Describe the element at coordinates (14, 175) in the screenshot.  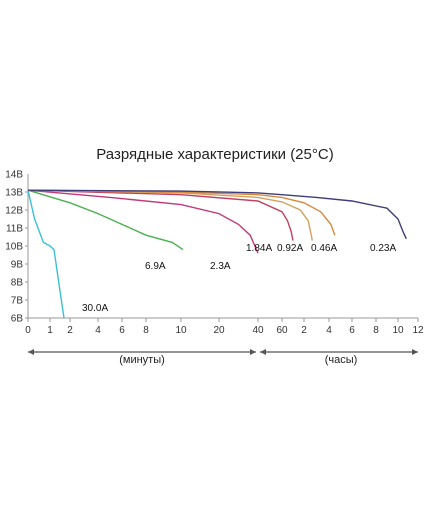
I see `y-tick-label: 14В` at that location.